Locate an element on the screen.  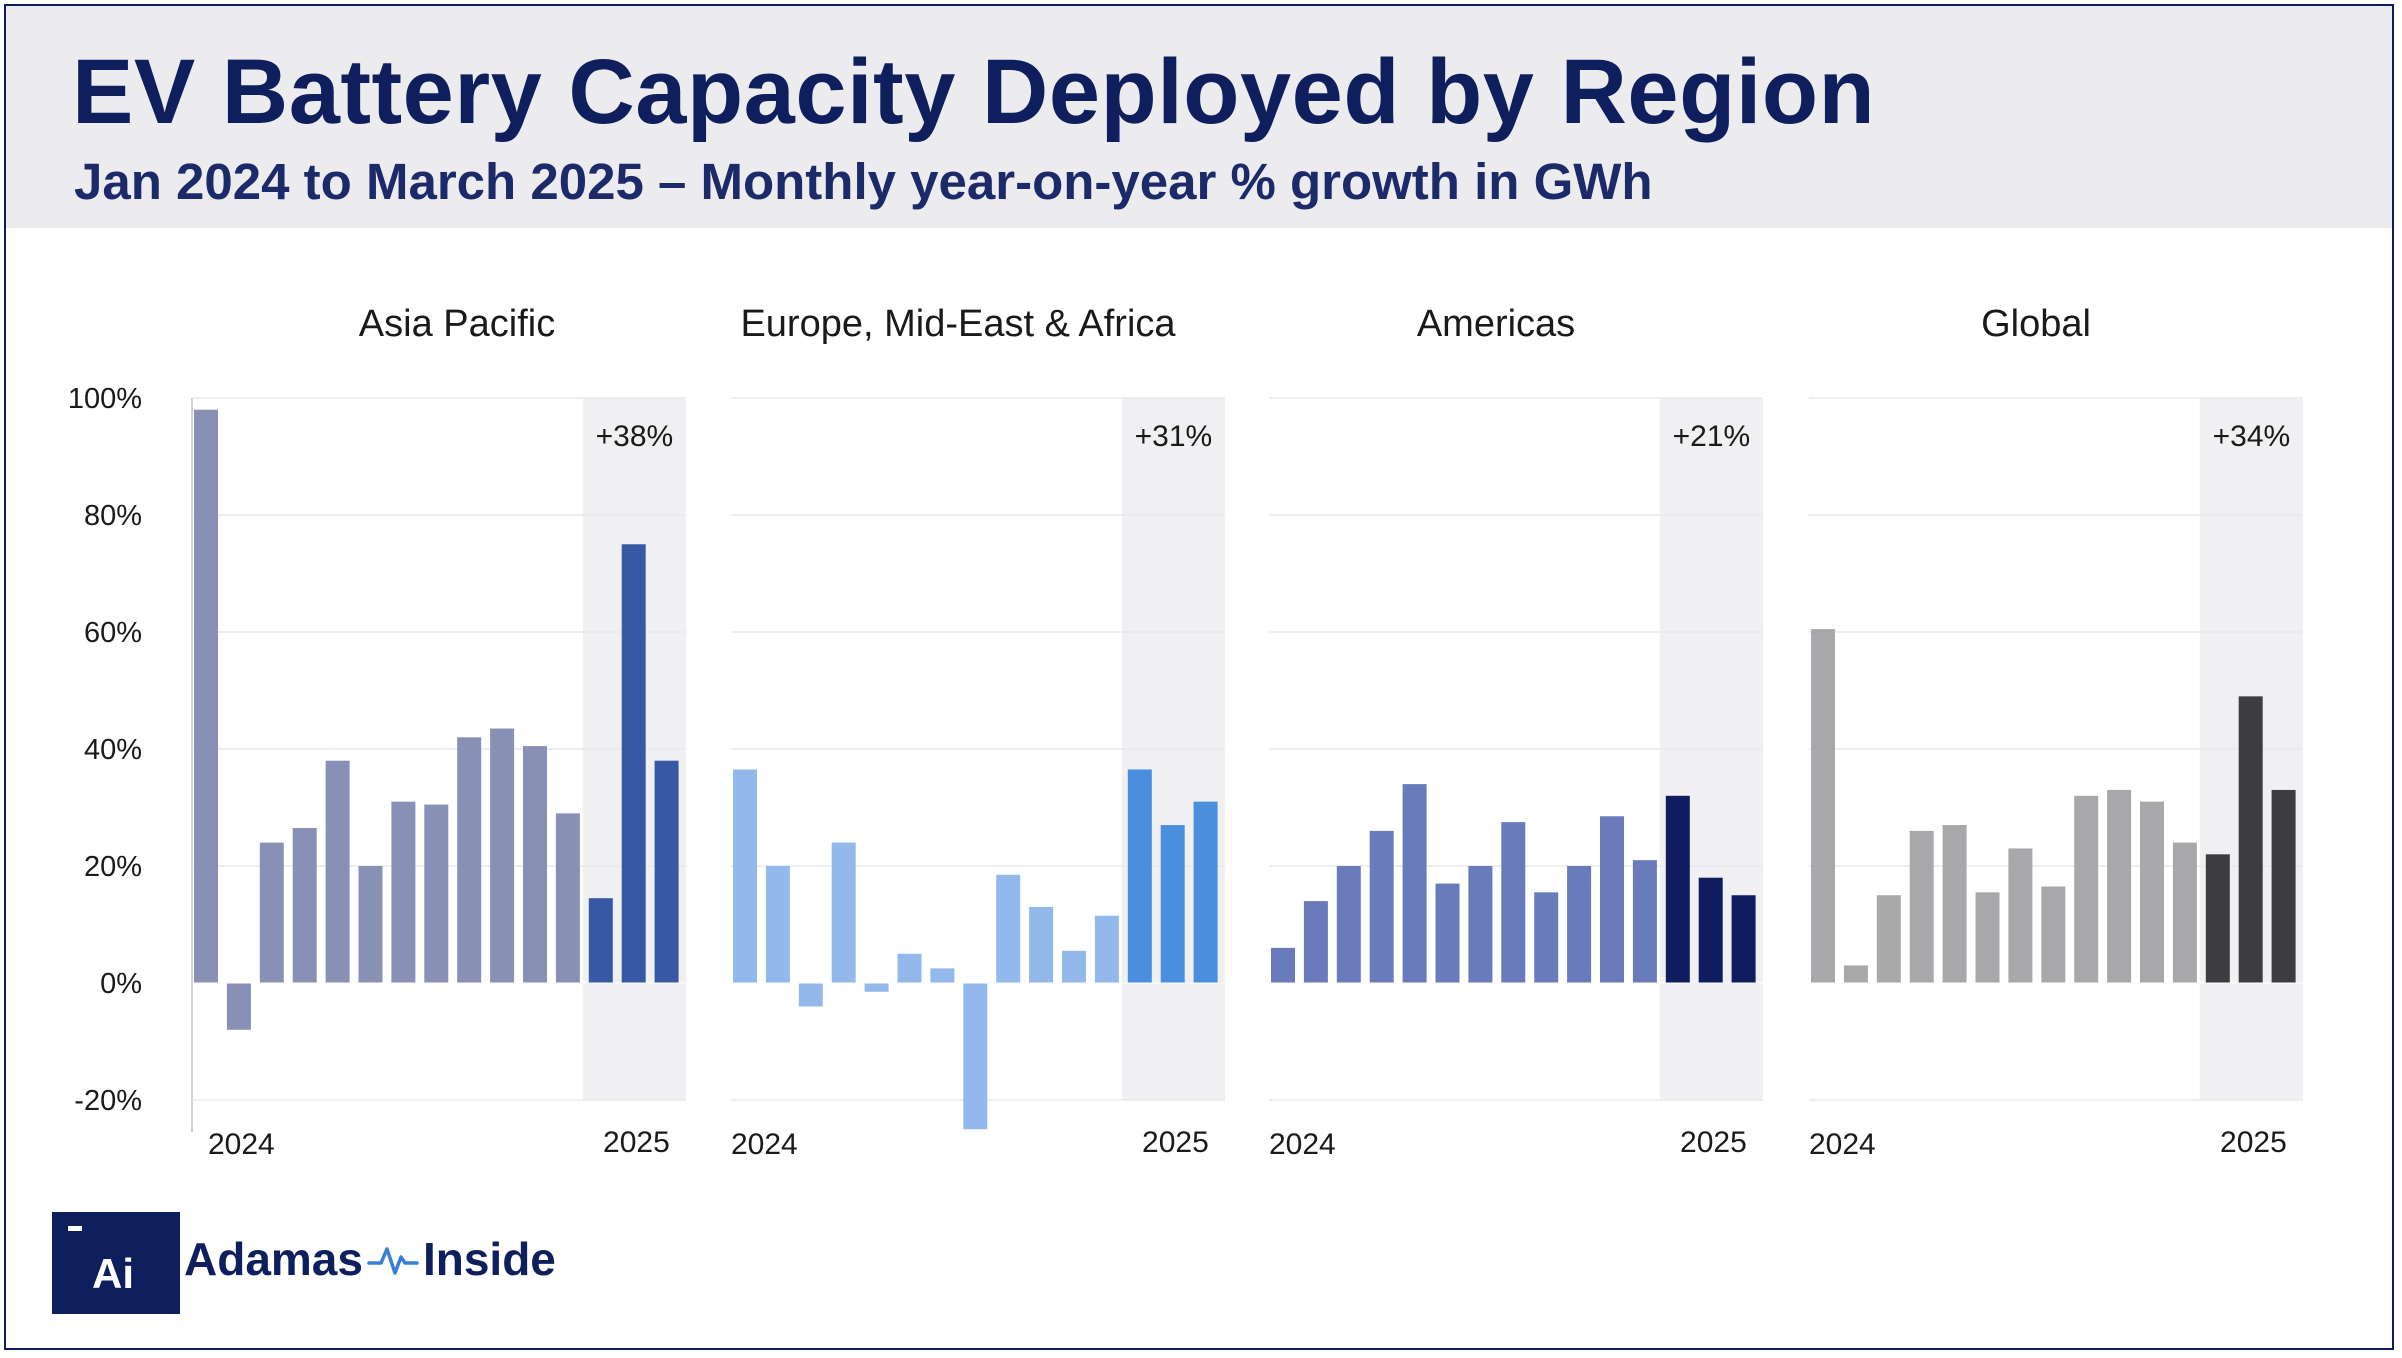
highlight-value-label: +31% is located at coordinates (1174, 436).